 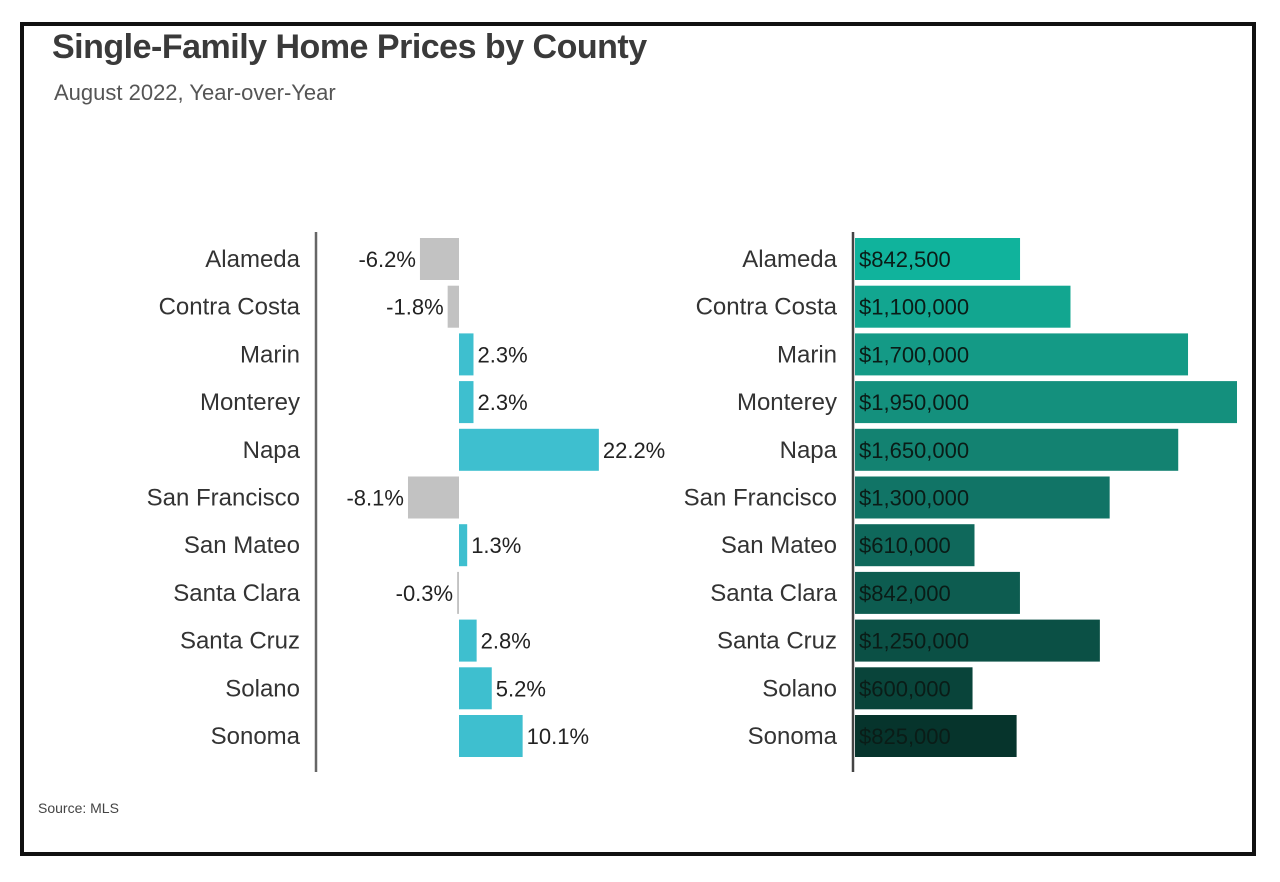 What do you see at coordinates (223, 498) in the screenshot?
I see `left-category-label: San Francisco` at bounding box center [223, 498].